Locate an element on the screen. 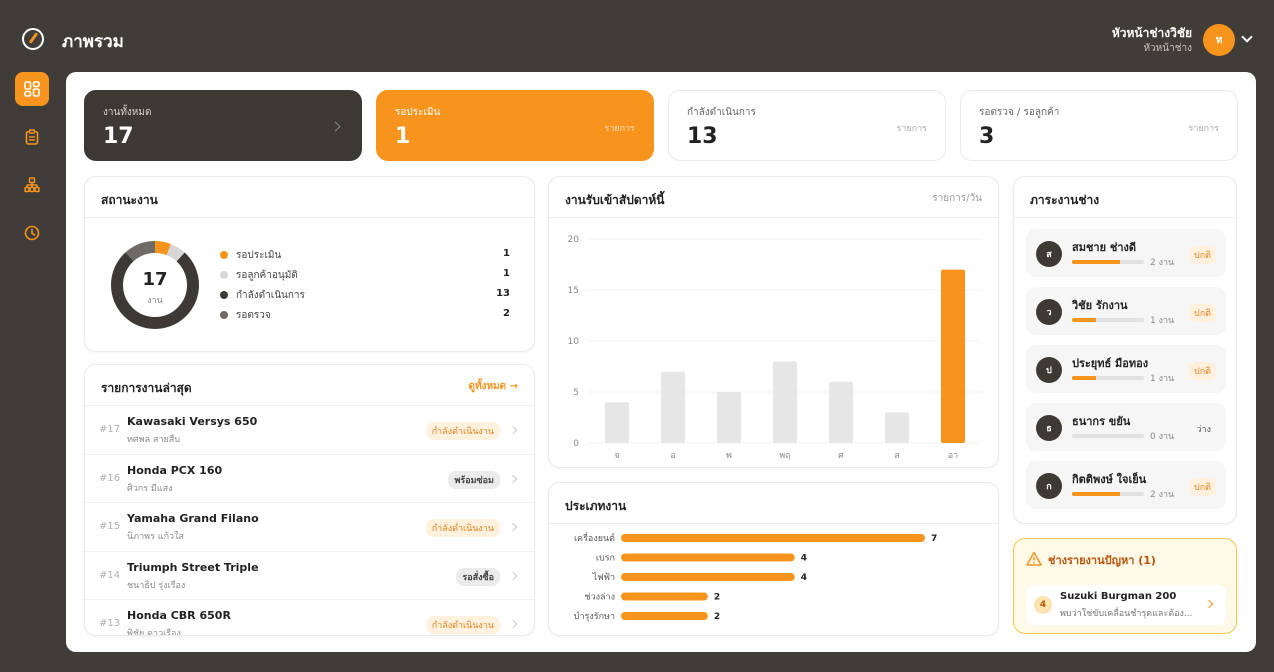 This screenshot has width=1274, height=672. stat-card-waiting: รอตรวจ / รอลูกค้า 3 รายการ is located at coordinates (1099, 125).